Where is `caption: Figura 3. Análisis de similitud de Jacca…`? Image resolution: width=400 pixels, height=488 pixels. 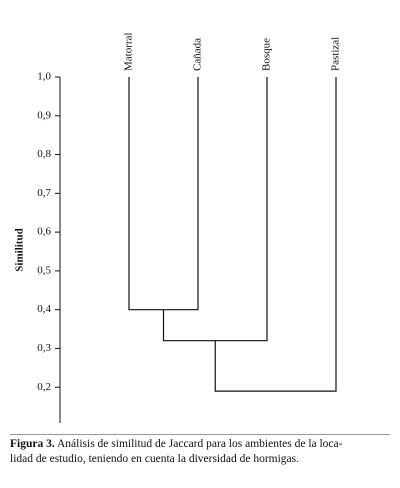 caption: Figura 3. Análisis de similitud de Jacca… is located at coordinates (200, 450).